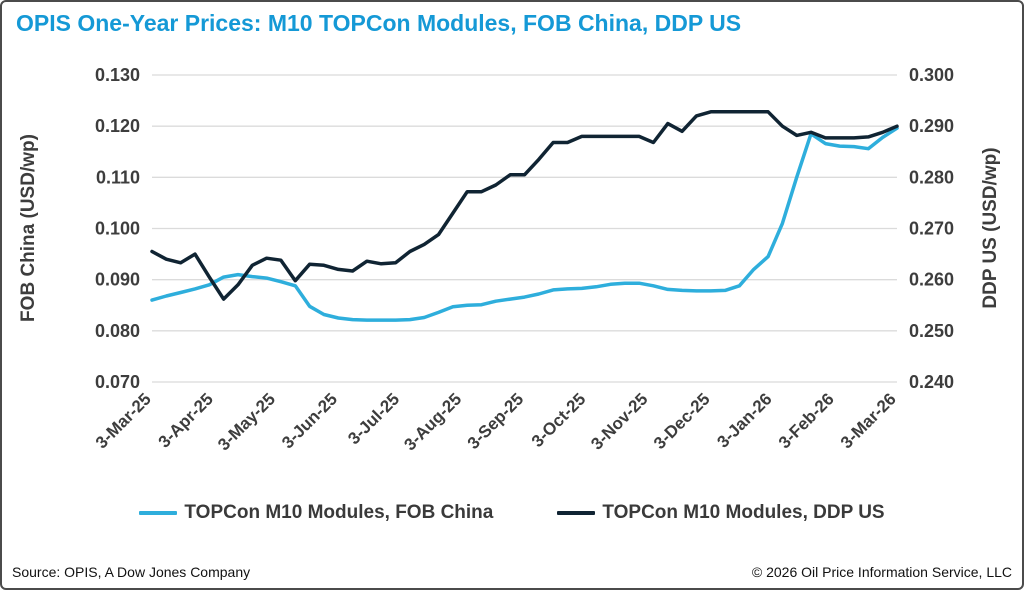  Describe the element at coordinates (743, 512) in the screenshot. I see `legend-label-ddp-us: TOPCon M10 Modules, DDP US` at that location.